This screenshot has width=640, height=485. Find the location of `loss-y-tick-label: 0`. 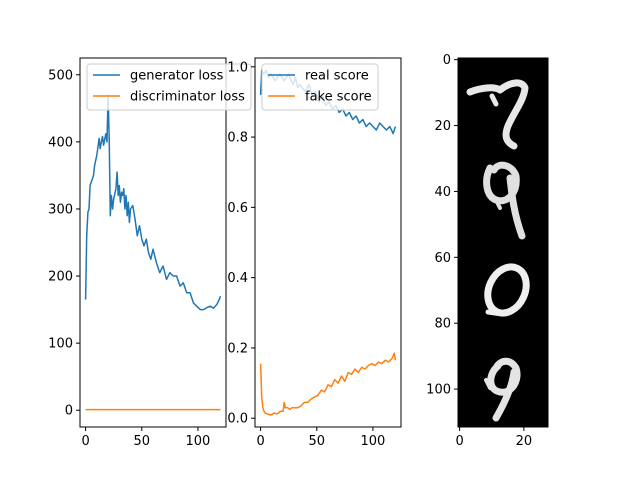

loss-y-tick-label: 0 is located at coordinates (69, 411).